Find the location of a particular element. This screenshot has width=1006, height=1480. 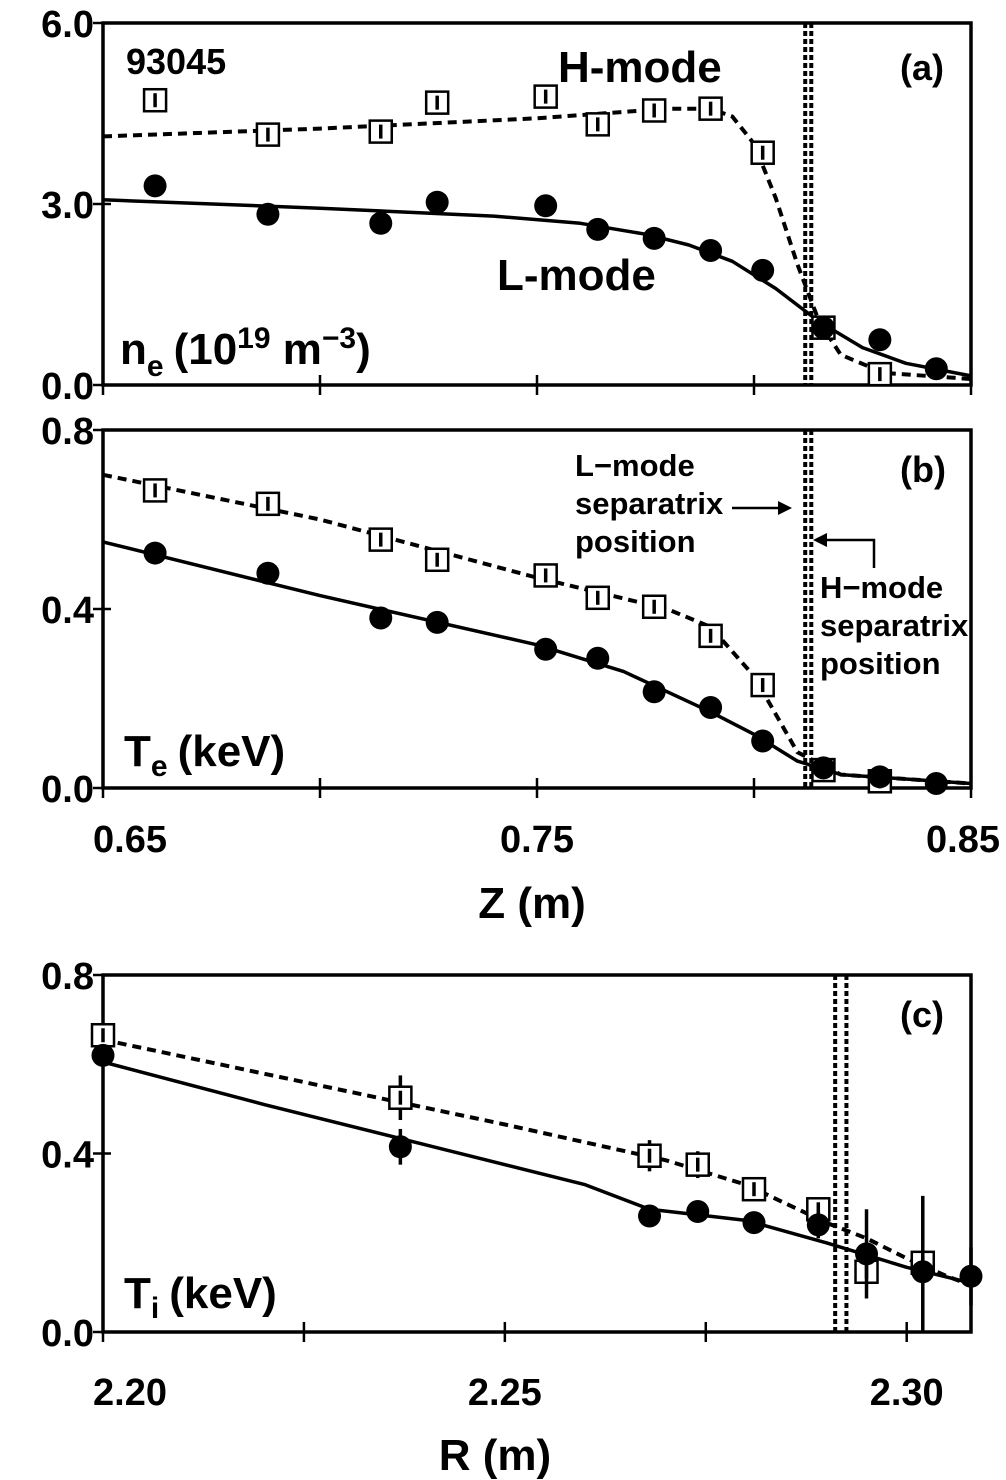

panel-b-ytick-labels: 0.0 0.4 0.8 is located at coordinates (67, 611).